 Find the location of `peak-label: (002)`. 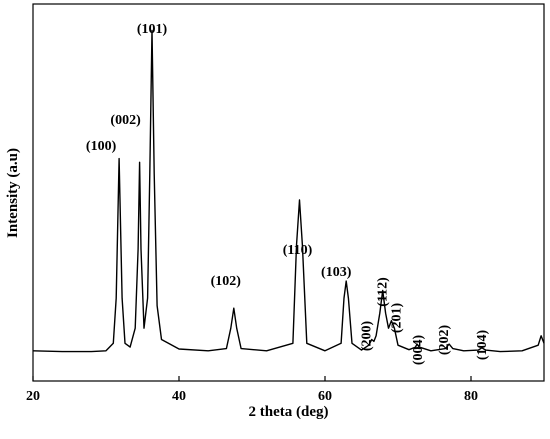

peak-label: (002) is located at coordinates (125, 120).